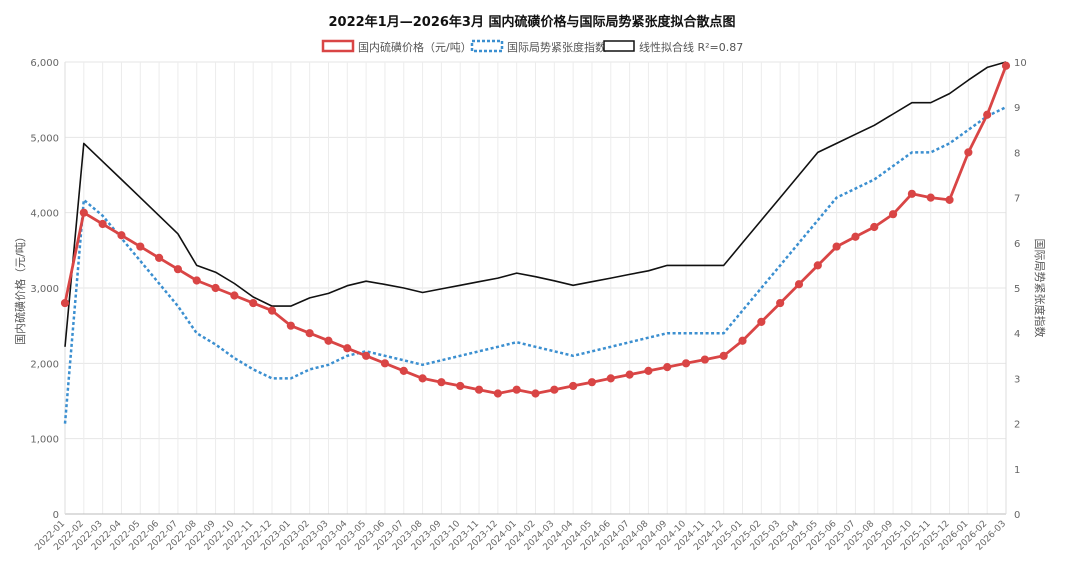 The height and width of the screenshot is (571, 1080). I want to click on legend-item-fit: 线性拟合线 R²=0.87, so click(673, 47).